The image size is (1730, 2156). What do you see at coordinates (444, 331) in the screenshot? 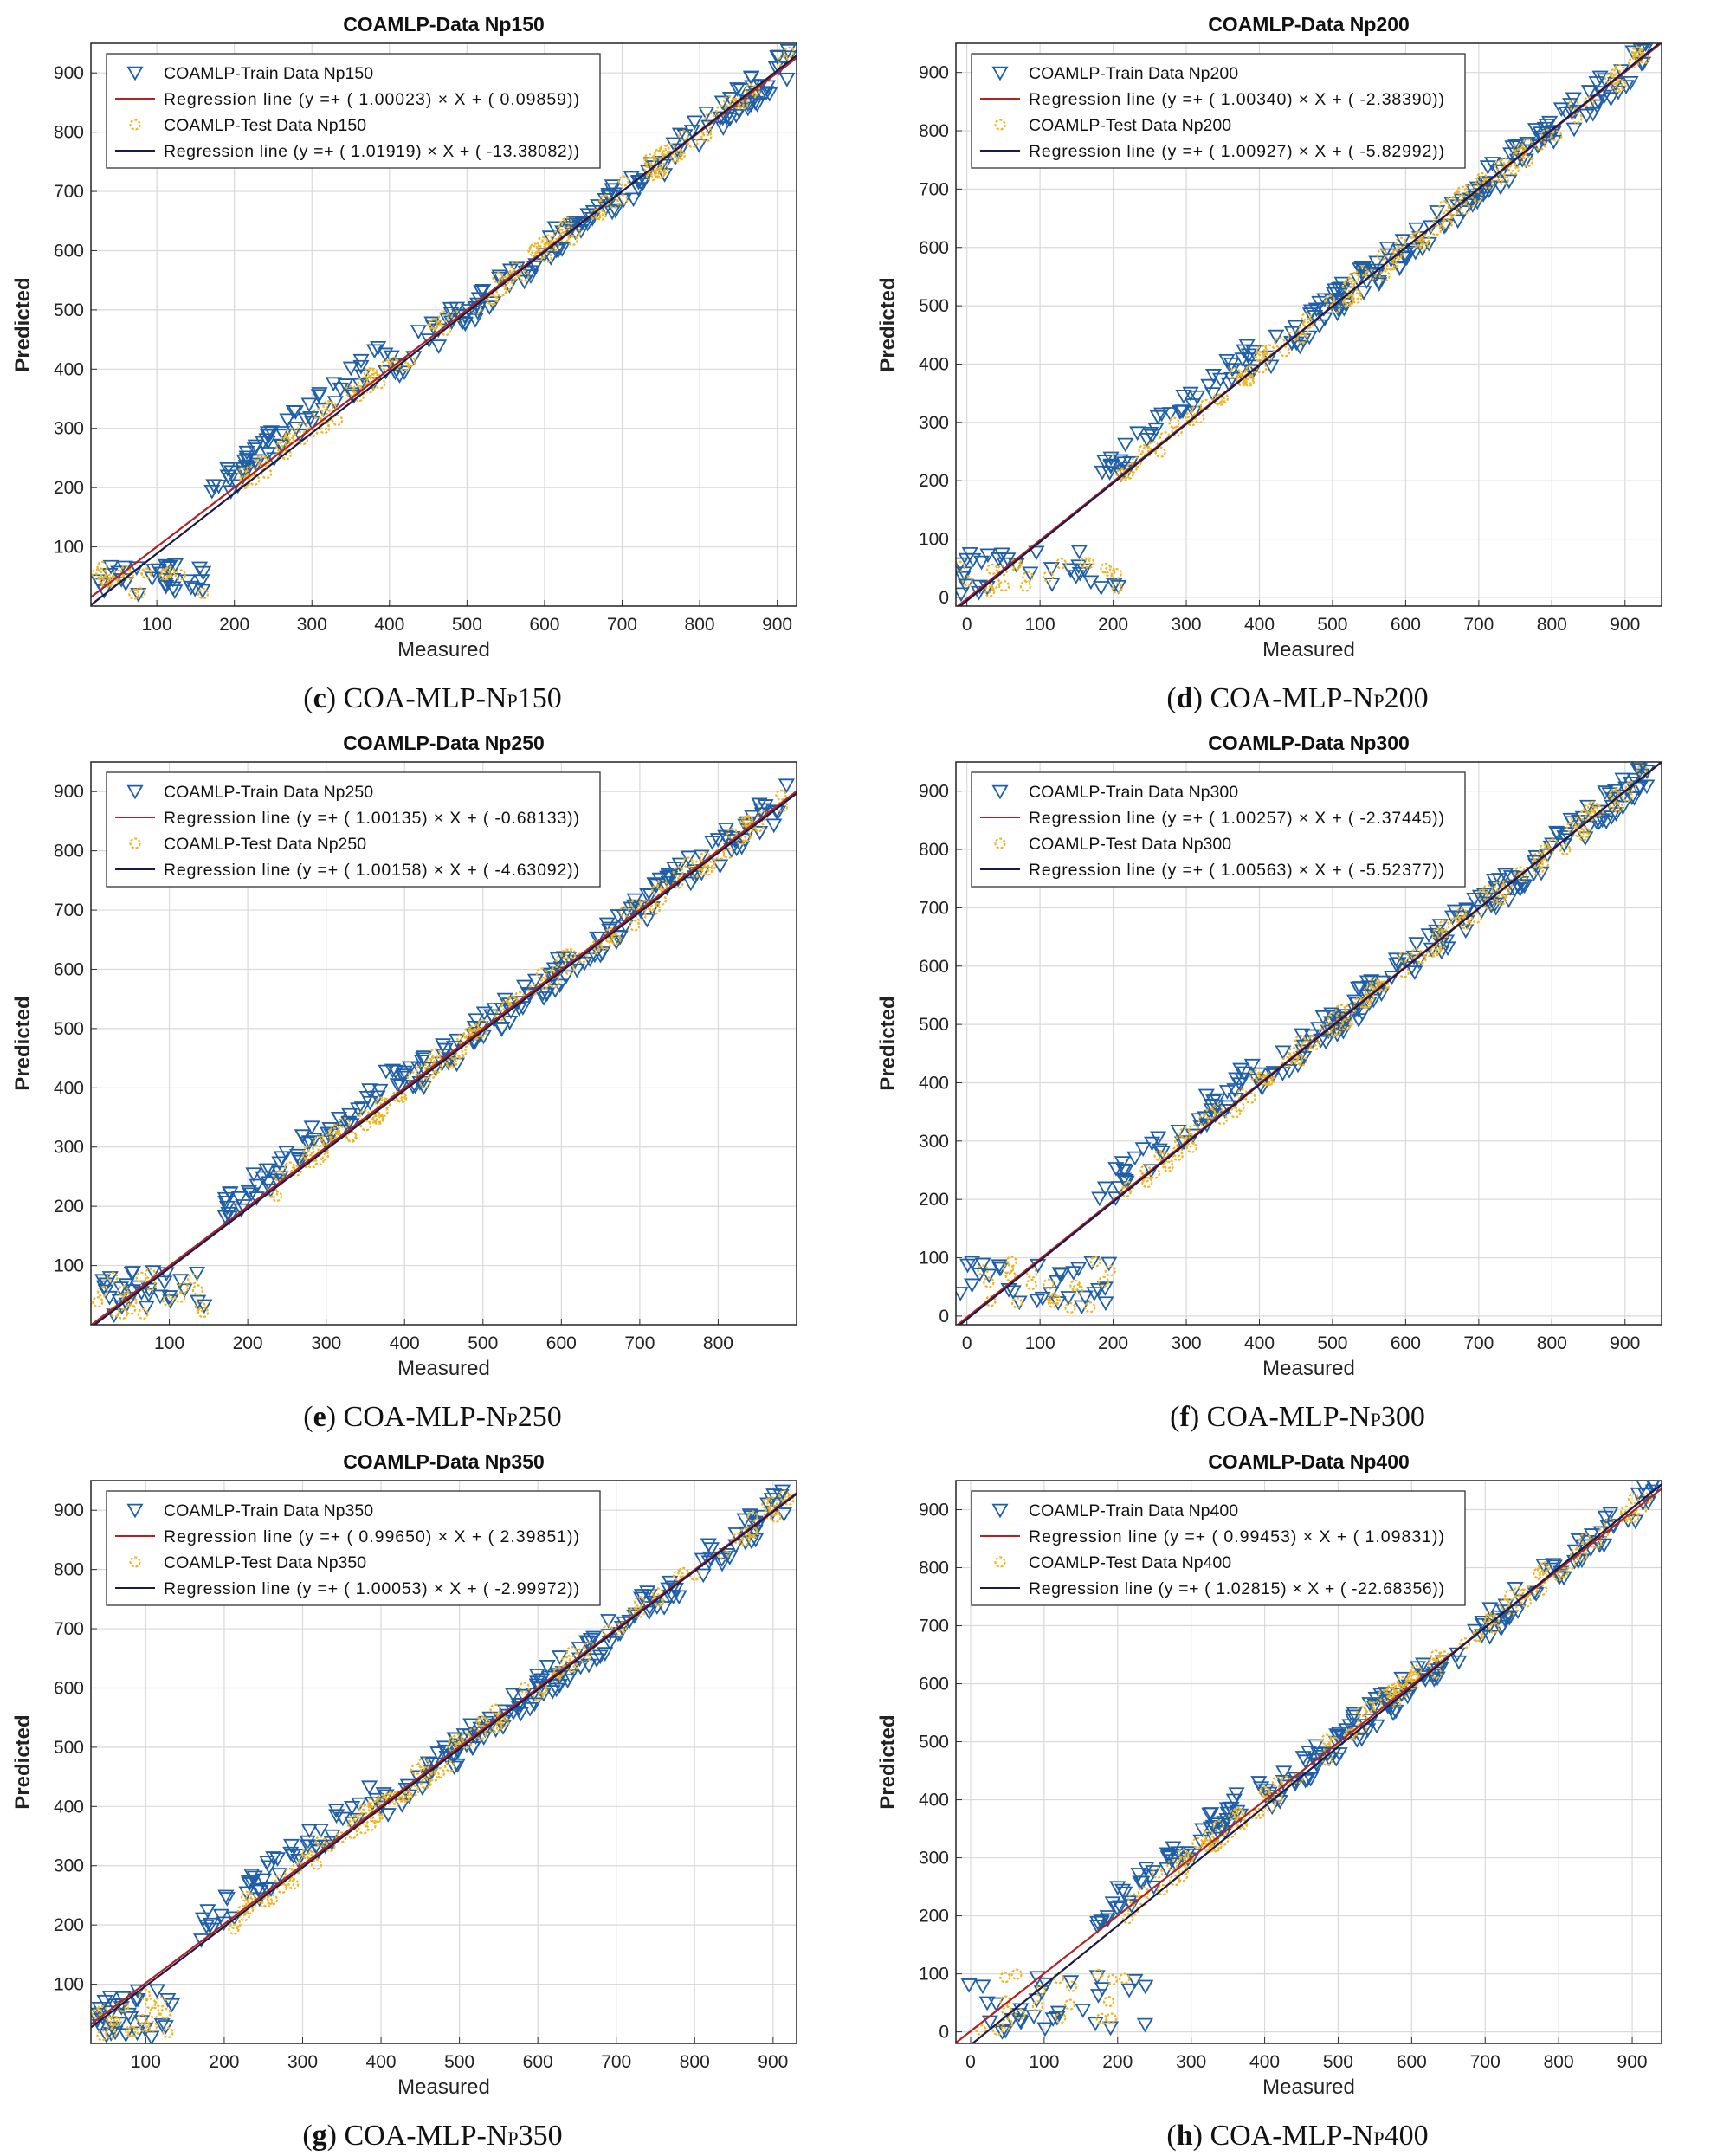
I see `test-regression-line` at bounding box center [444, 331].